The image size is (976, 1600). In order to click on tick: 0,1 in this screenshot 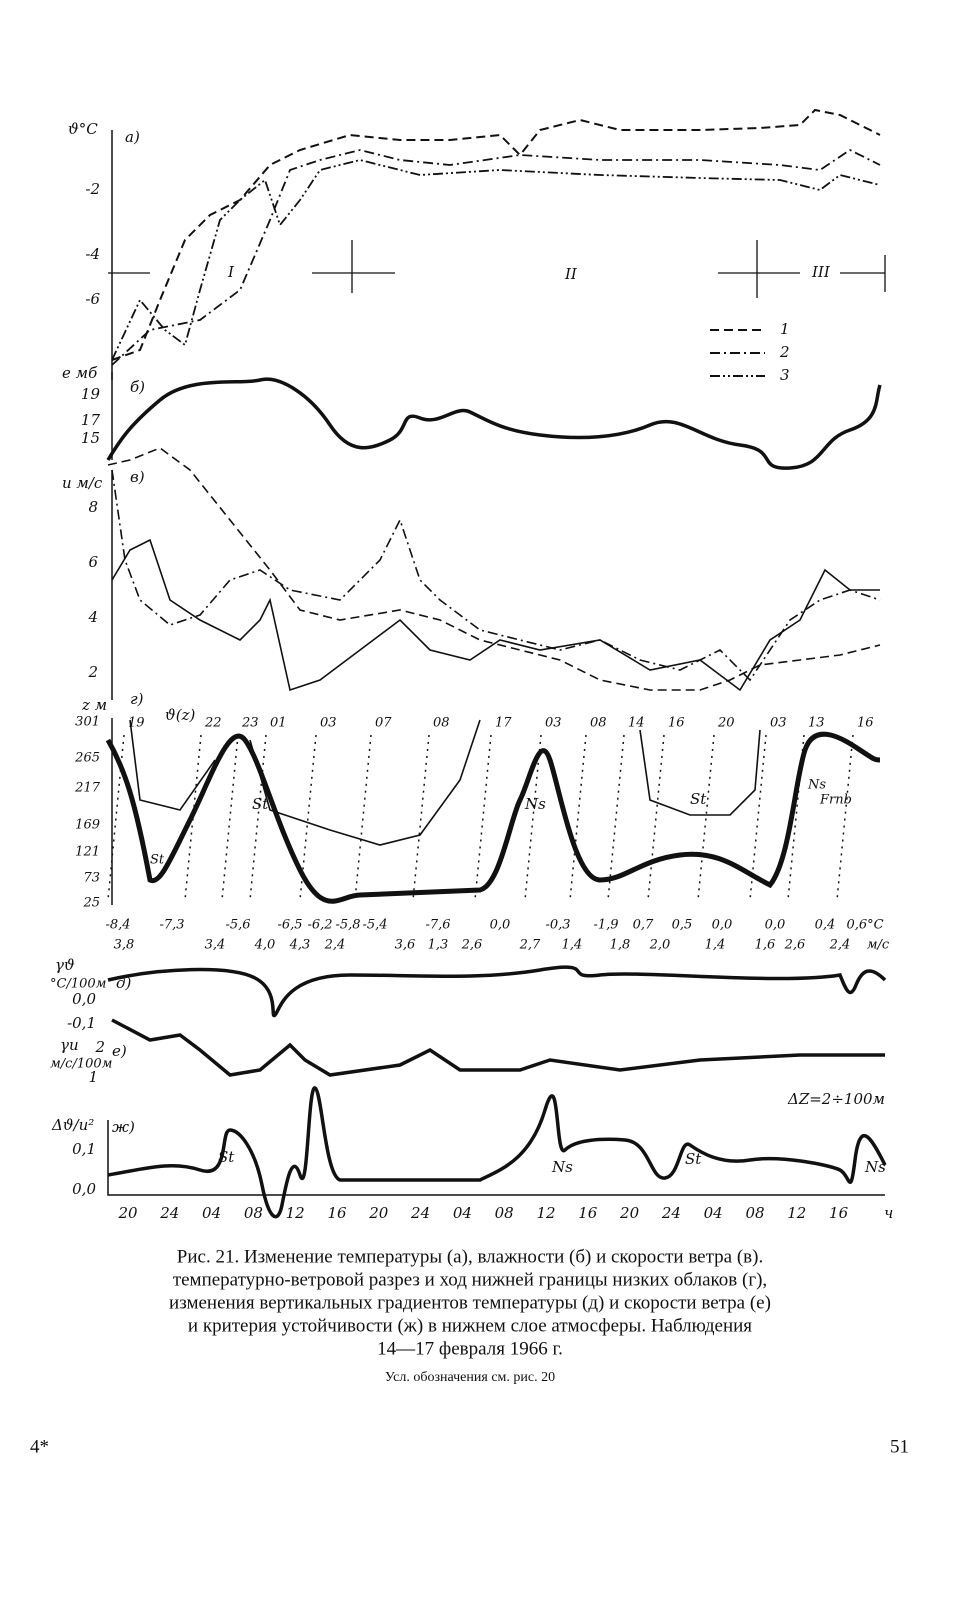, I will do `click(84, 1149)`.